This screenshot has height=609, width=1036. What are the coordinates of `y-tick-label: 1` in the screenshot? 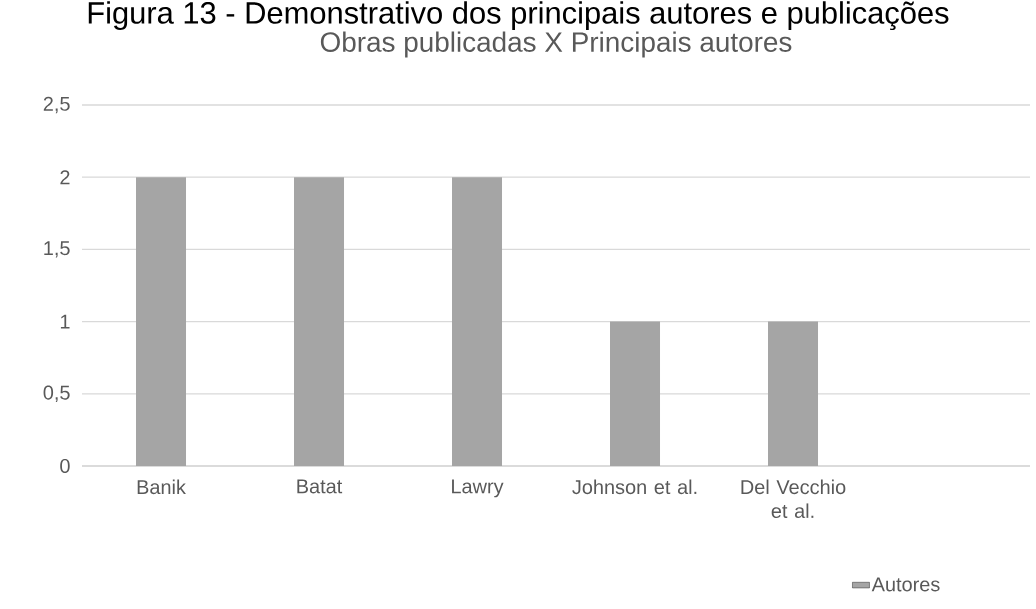 It's located at (65, 321).